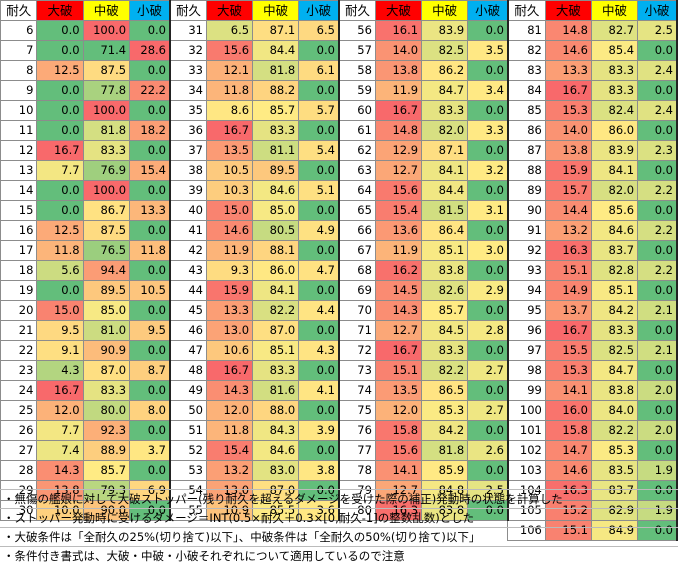 The width and height of the screenshot is (678, 565). Describe the element at coordinates (614, 170) in the screenshot. I see `moderate-cell: 84.1` at that location.